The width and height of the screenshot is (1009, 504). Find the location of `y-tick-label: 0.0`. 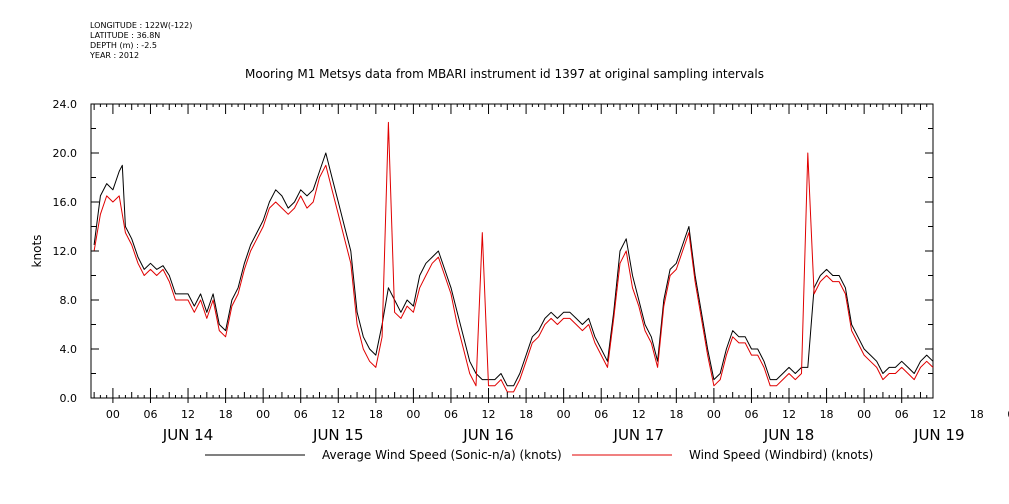

y-tick-label: 0.0 is located at coordinates (69, 398).